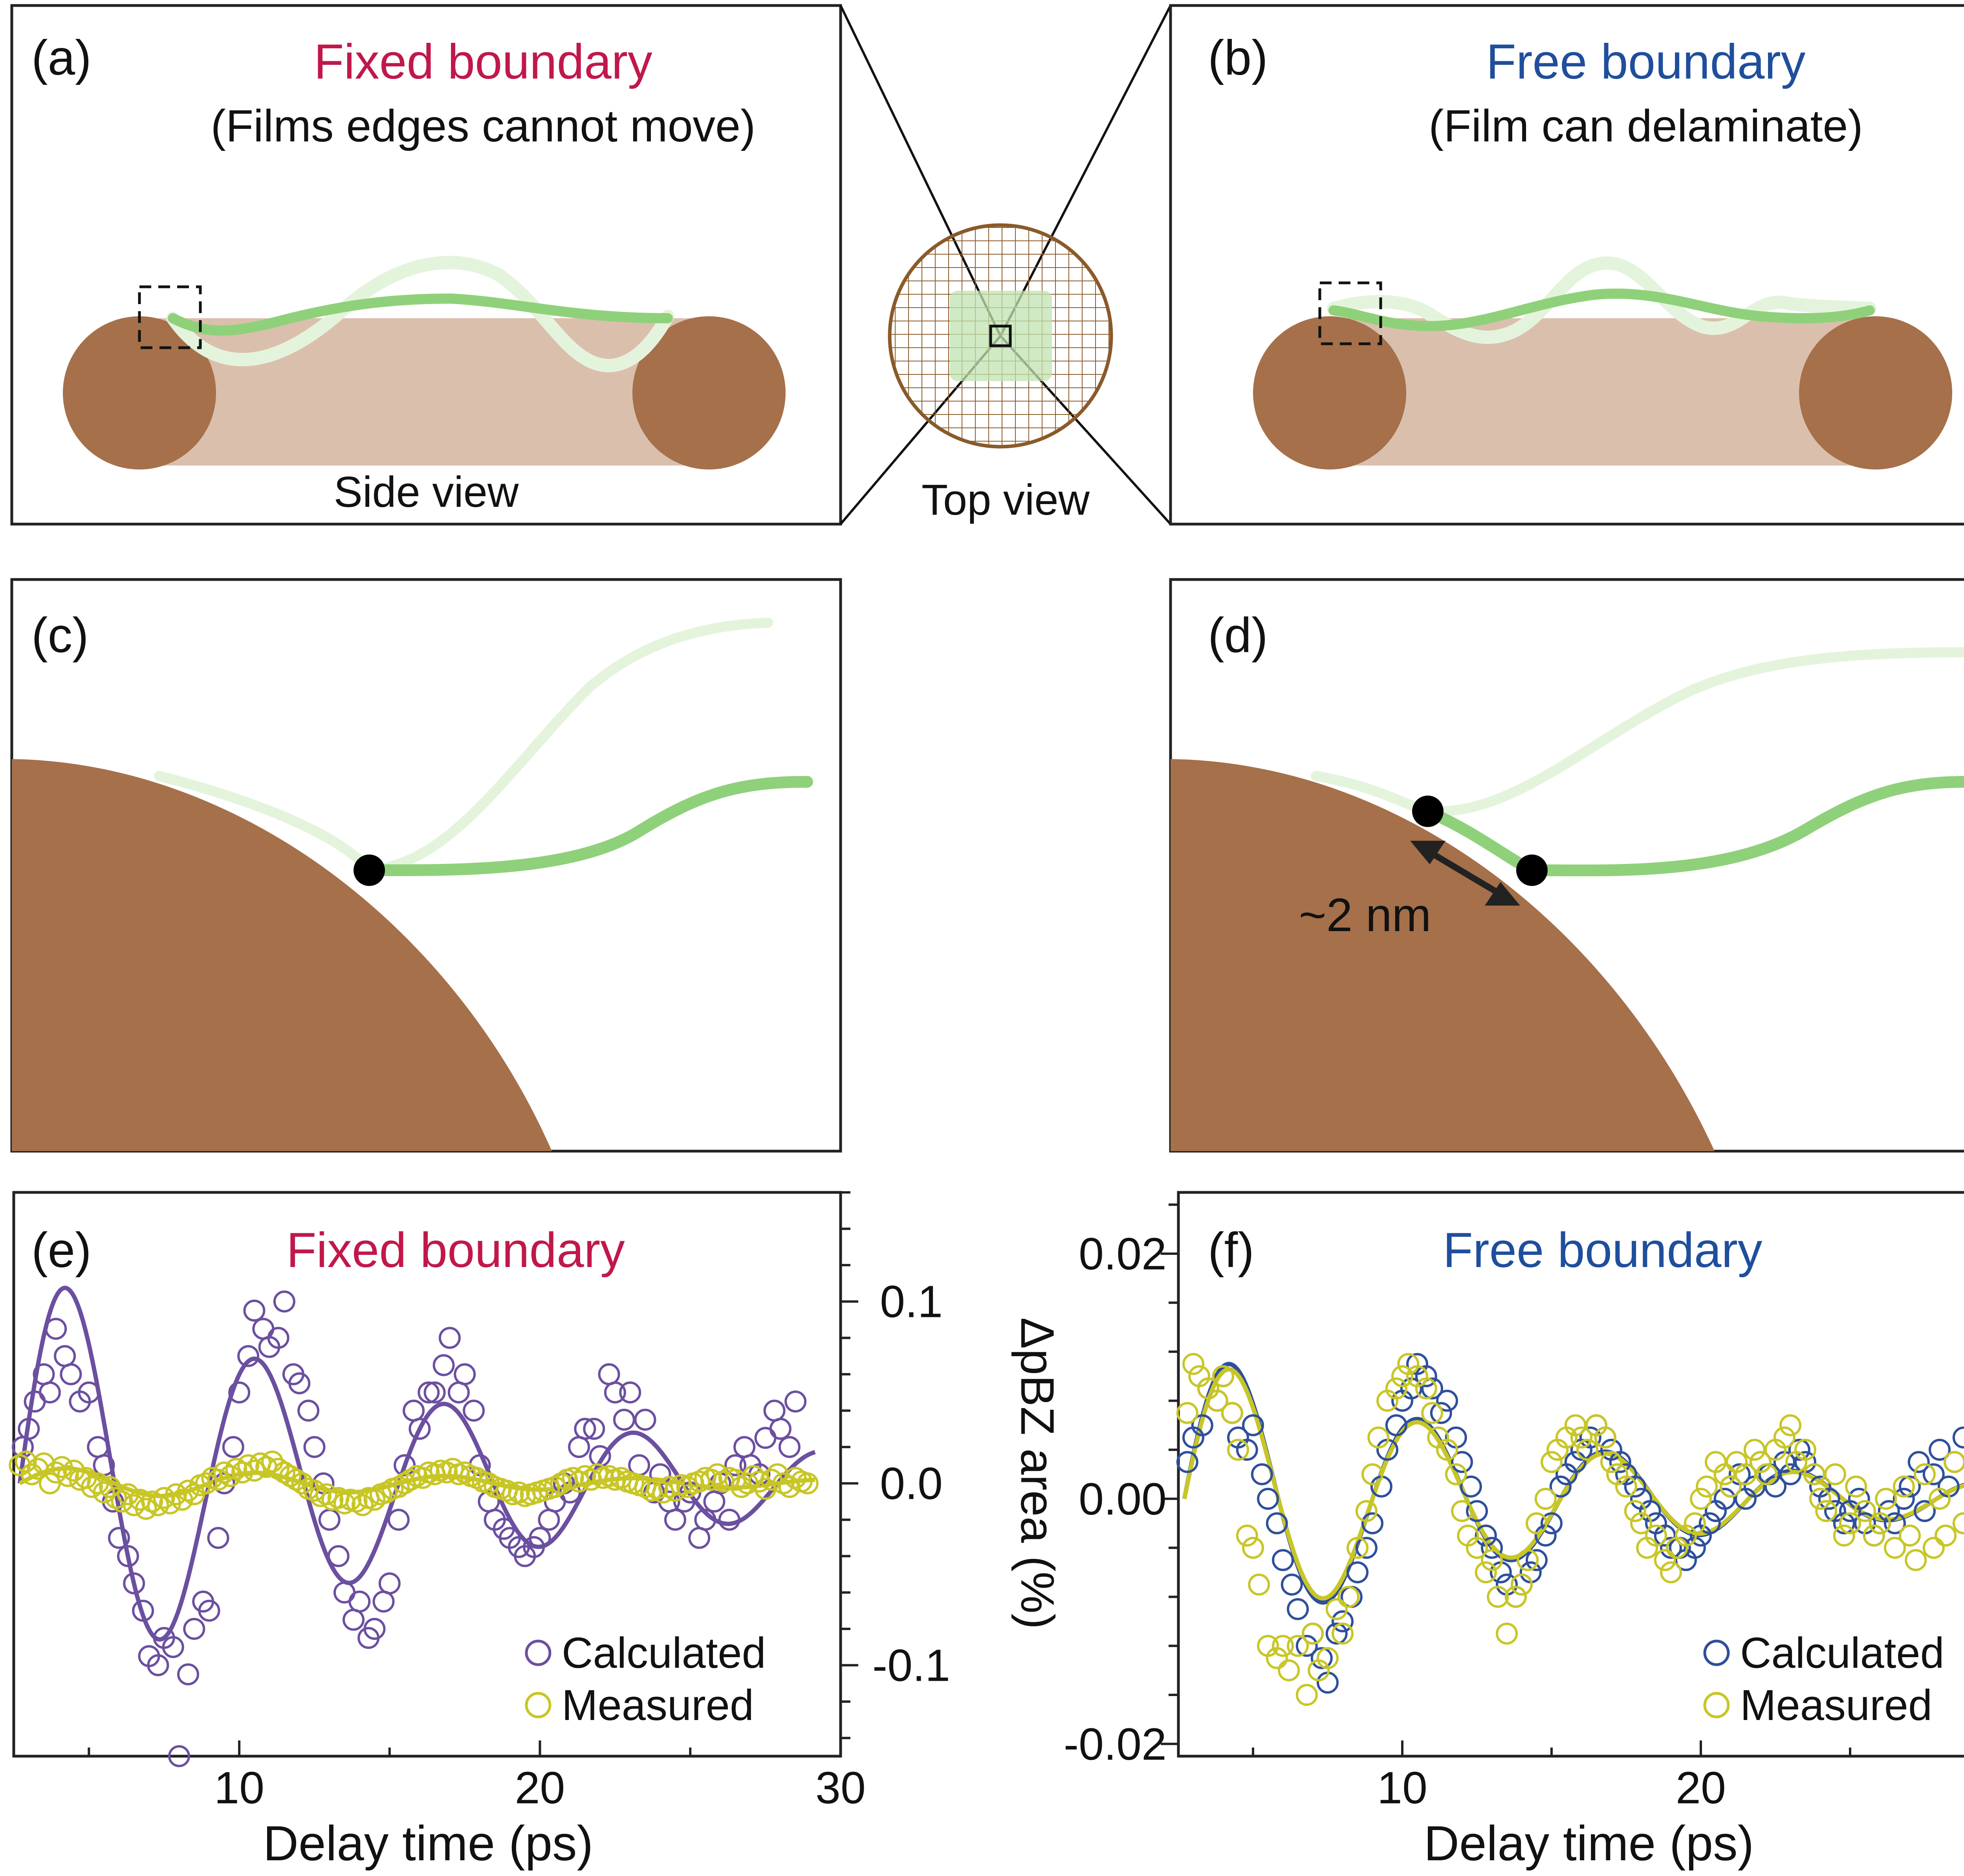 The image size is (1964, 1876). What do you see at coordinates (61, 58) in the screenshot?
I see `panel-a-label: (a)` at bounding box center [61, 58].